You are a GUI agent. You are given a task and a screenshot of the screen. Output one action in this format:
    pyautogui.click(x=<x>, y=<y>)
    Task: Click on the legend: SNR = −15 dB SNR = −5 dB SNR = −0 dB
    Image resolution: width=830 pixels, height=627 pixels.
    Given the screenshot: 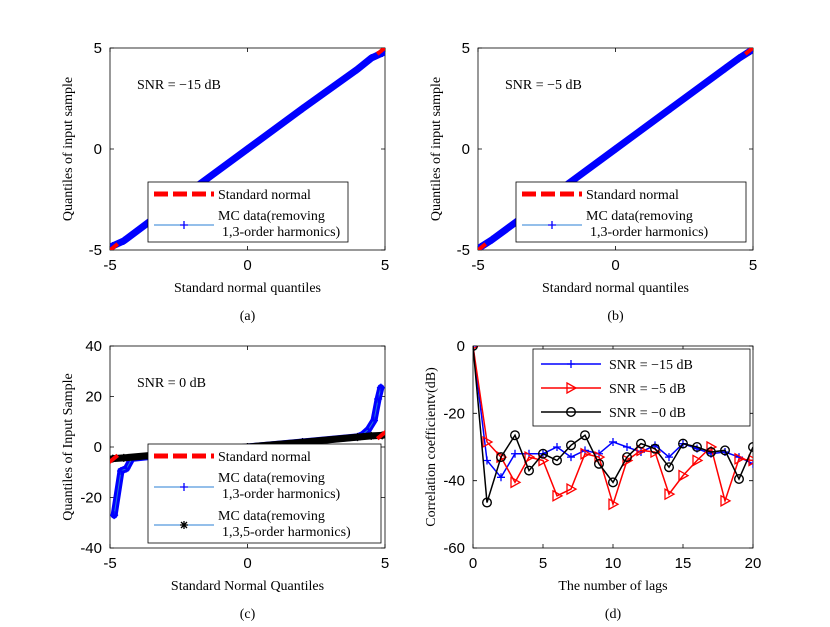 What is the action you would take?
    pyautogui.click(x=641, y=387)
    